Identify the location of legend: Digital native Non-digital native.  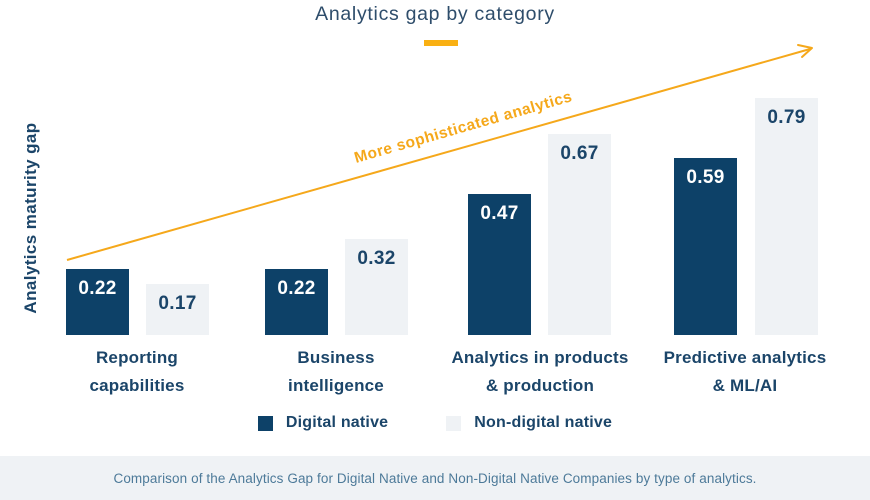
(435, 423).